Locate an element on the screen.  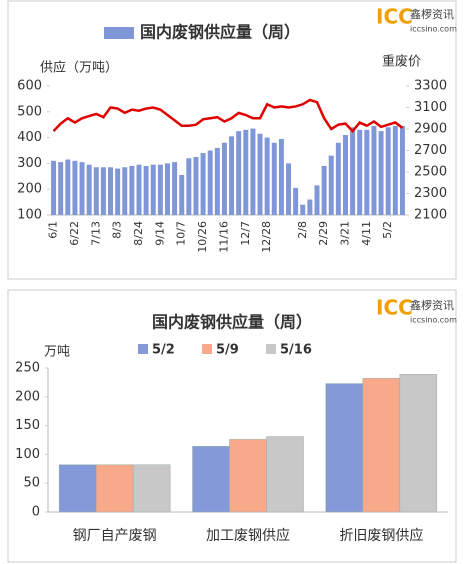
y-tick-label: 250 is located at coordinates (27, 368).